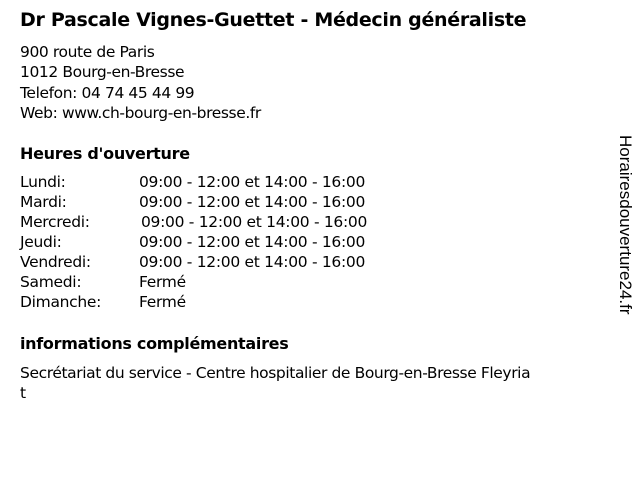 This screenshot has height=480, width=640. Describe the element at coordinates (51, 282) in the screenshot. I see `day-label: Samedi:` at that location.